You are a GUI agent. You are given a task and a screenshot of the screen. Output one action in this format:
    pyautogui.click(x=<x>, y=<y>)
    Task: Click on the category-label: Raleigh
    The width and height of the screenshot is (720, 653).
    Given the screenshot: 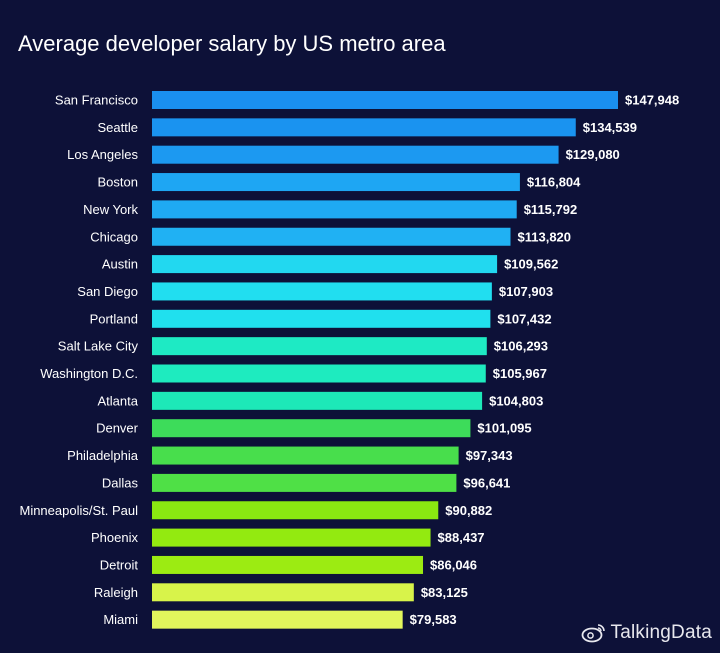 What is the action you would take?
    pyautogui.click(x=116, y=592)
    